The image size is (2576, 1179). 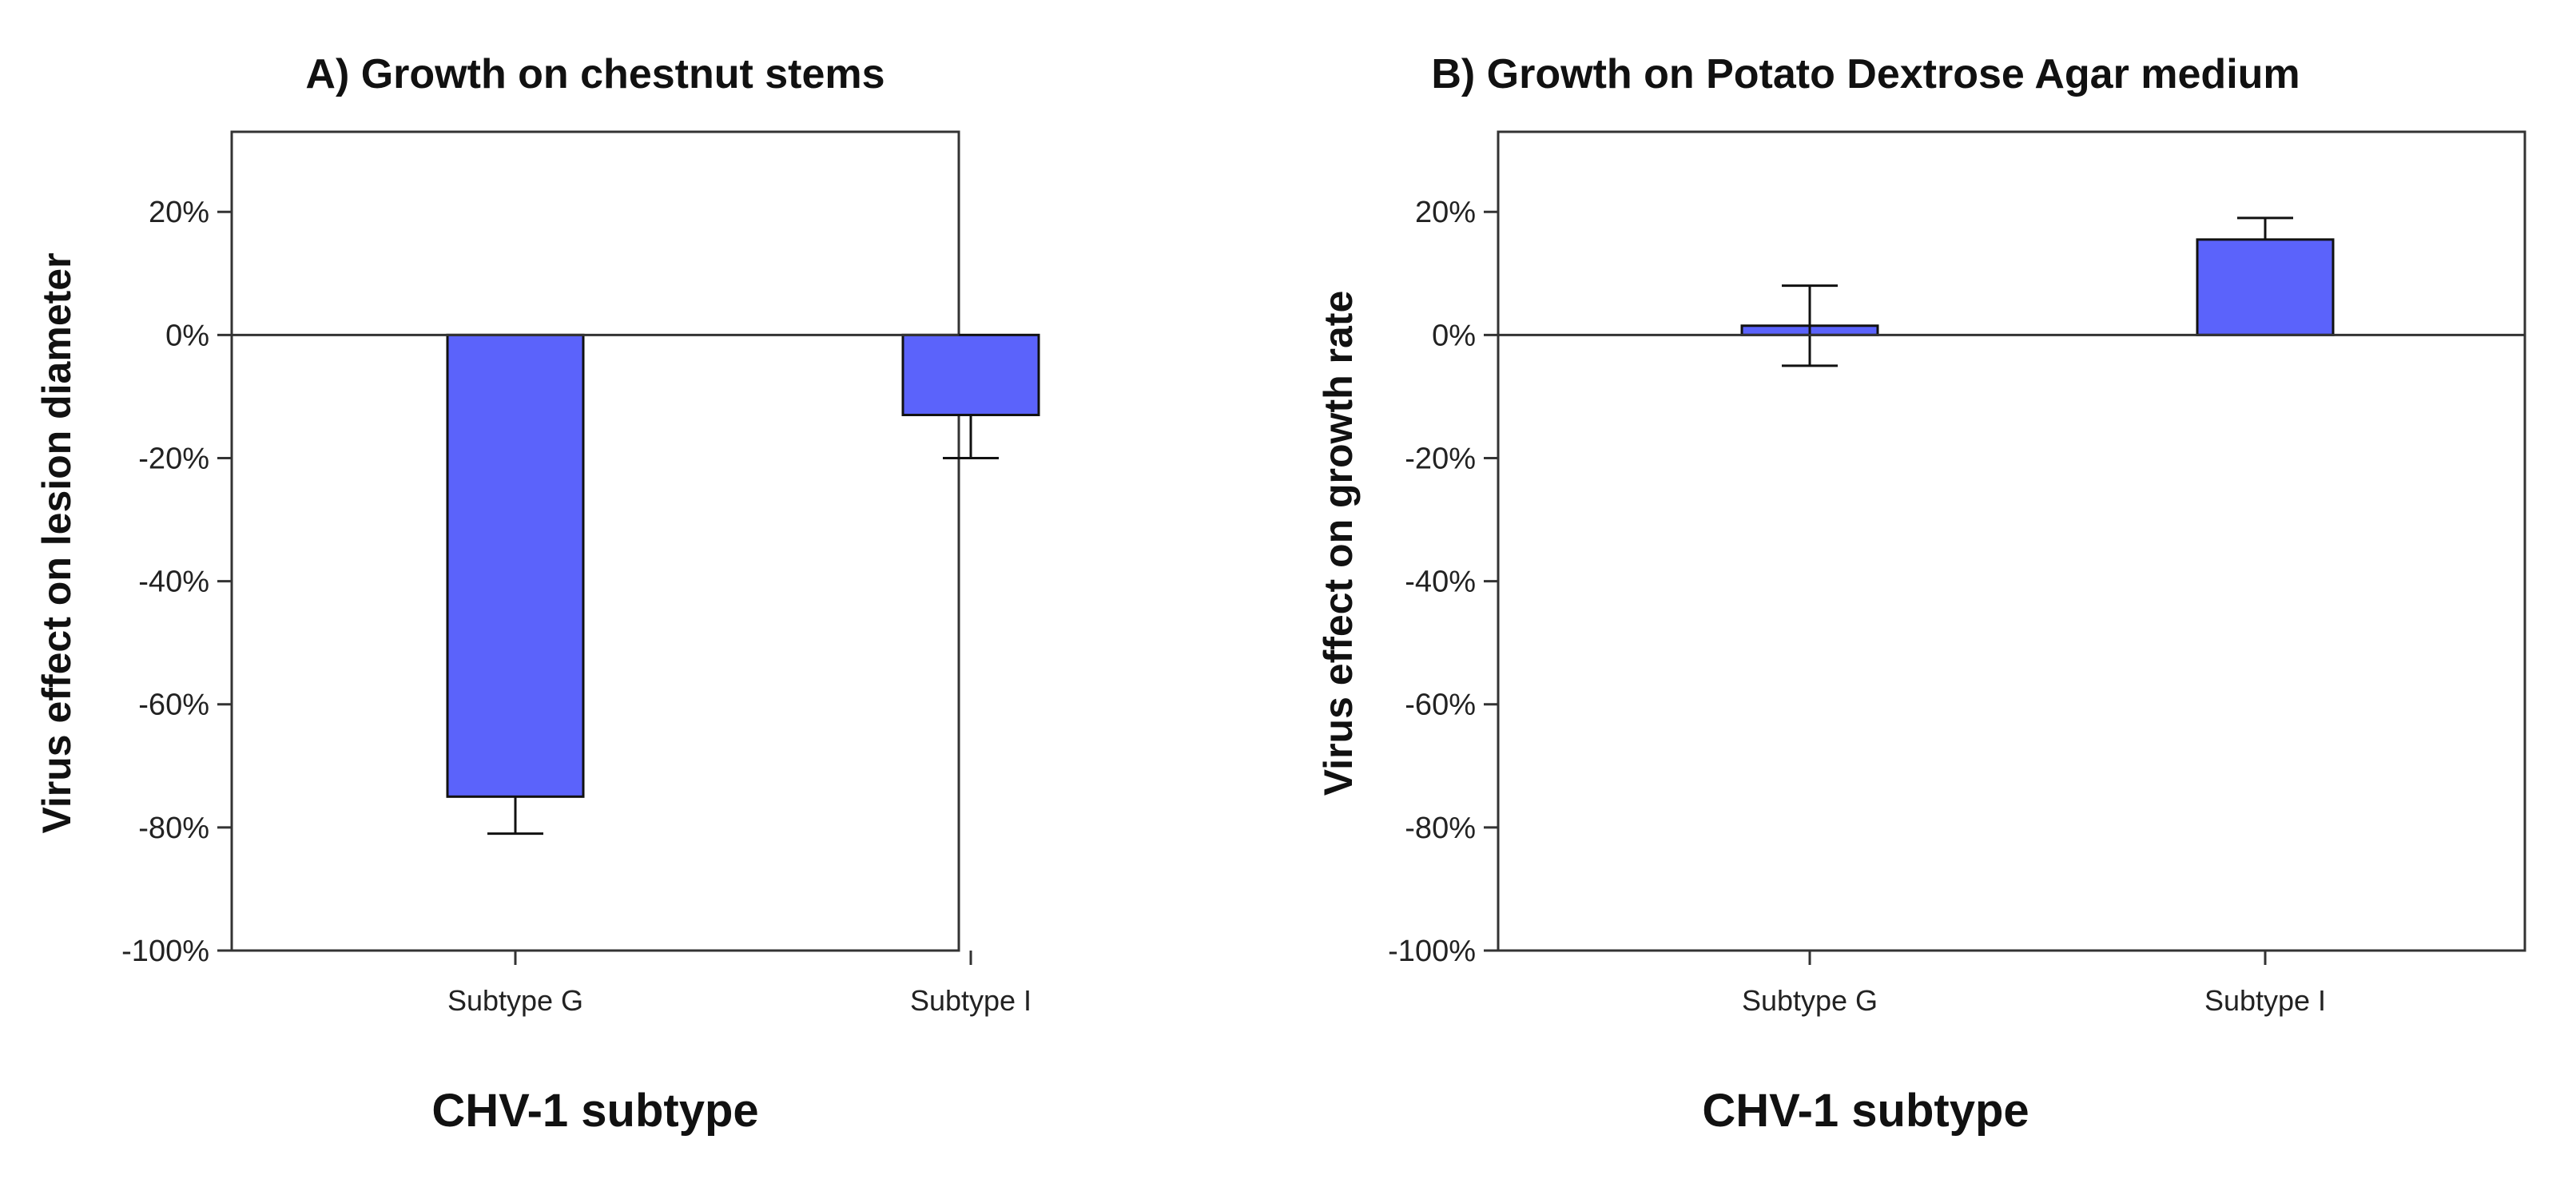 What do you see at coordinates (595, 74) in the screenshot?
I see `panel-a-title: A) Growth on chestnut stems` at bounding box center [595, 74].